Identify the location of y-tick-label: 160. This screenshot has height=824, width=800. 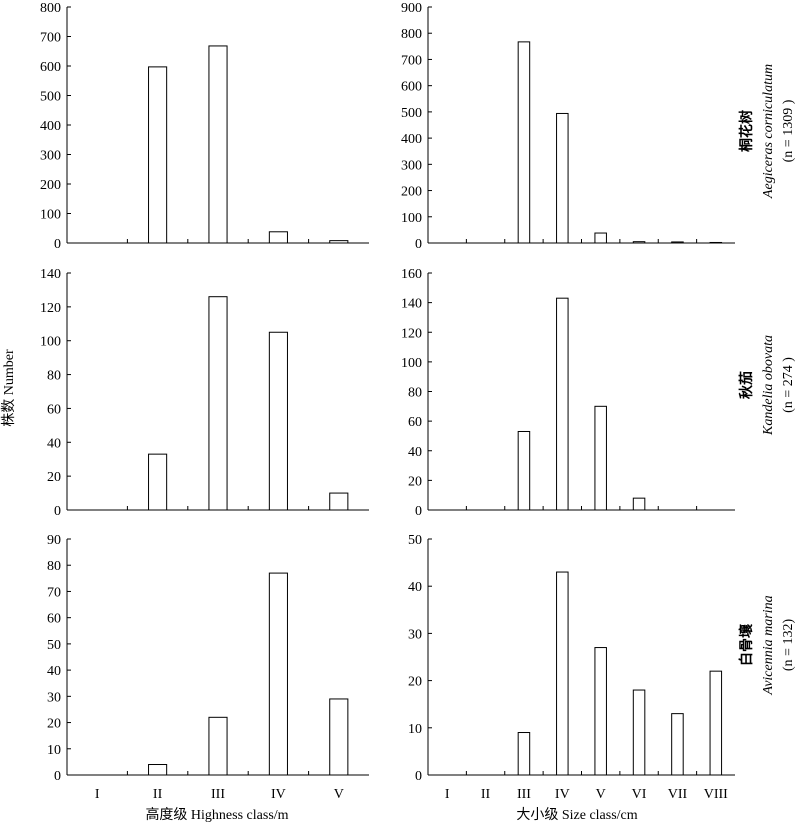
(411, 274).